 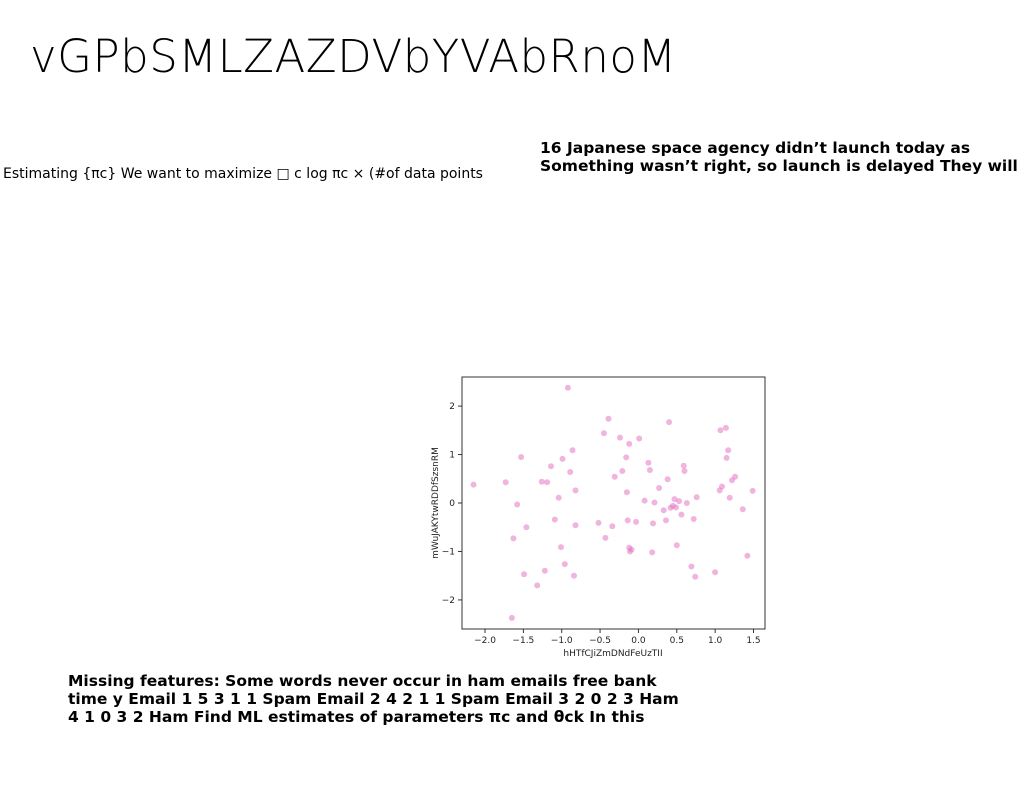 I want to click on x-tick-label: −0.5, so click(x=600, y=641).